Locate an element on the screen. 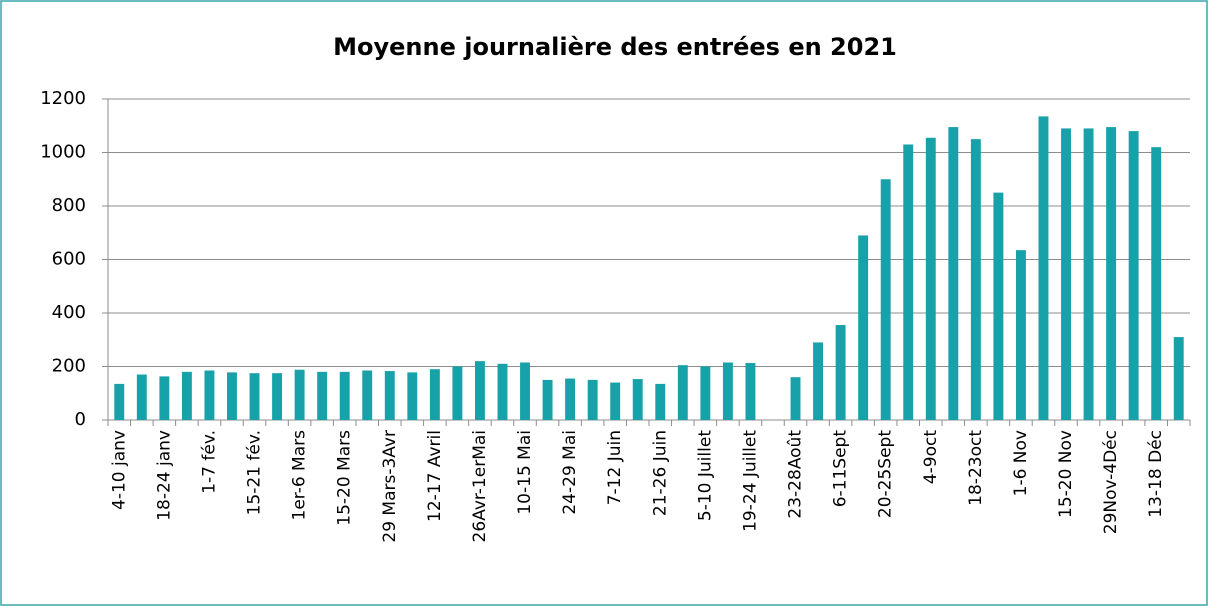 This screenshot has height=606, width=1208. x-tick-label: 20-25Sept is located at coordinates (886, 474).